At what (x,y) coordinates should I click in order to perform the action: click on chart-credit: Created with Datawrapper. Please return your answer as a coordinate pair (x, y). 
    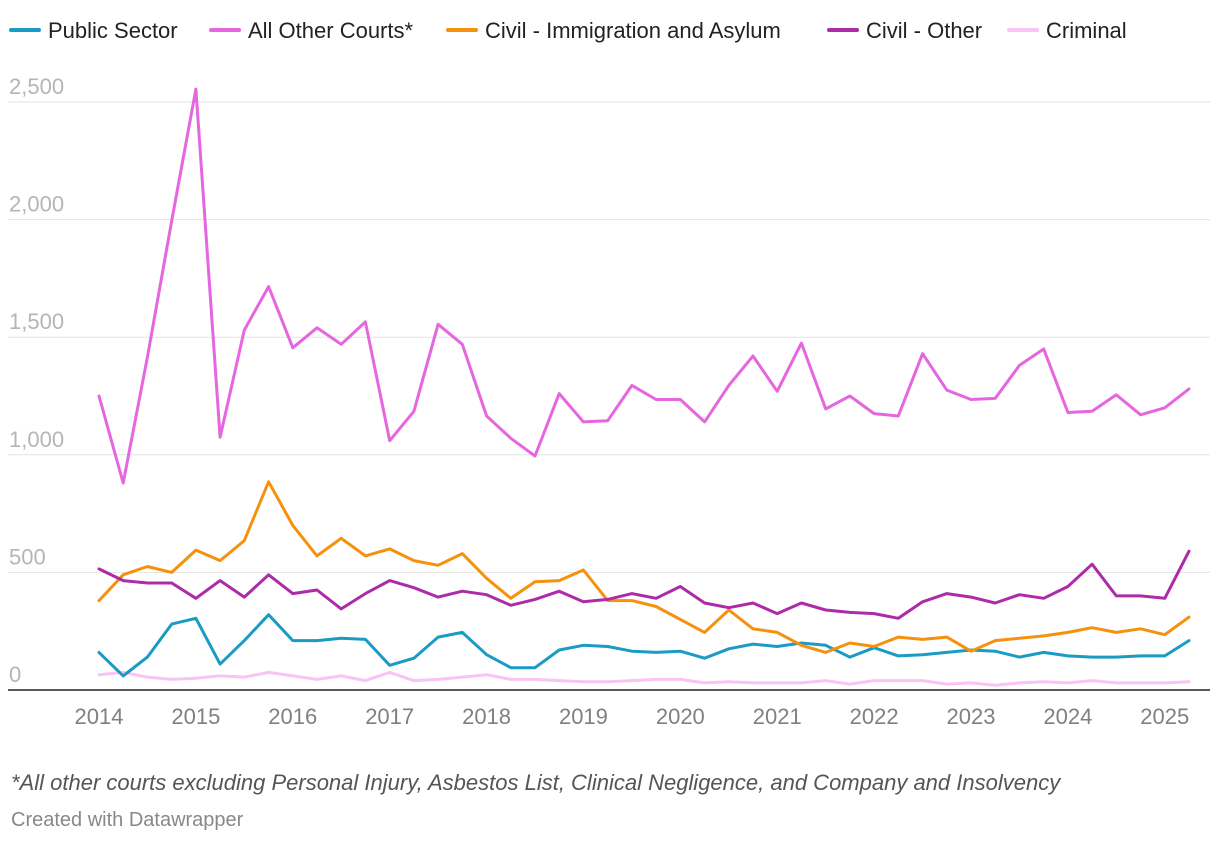
    Looking at the image, I should click on (127, 820).